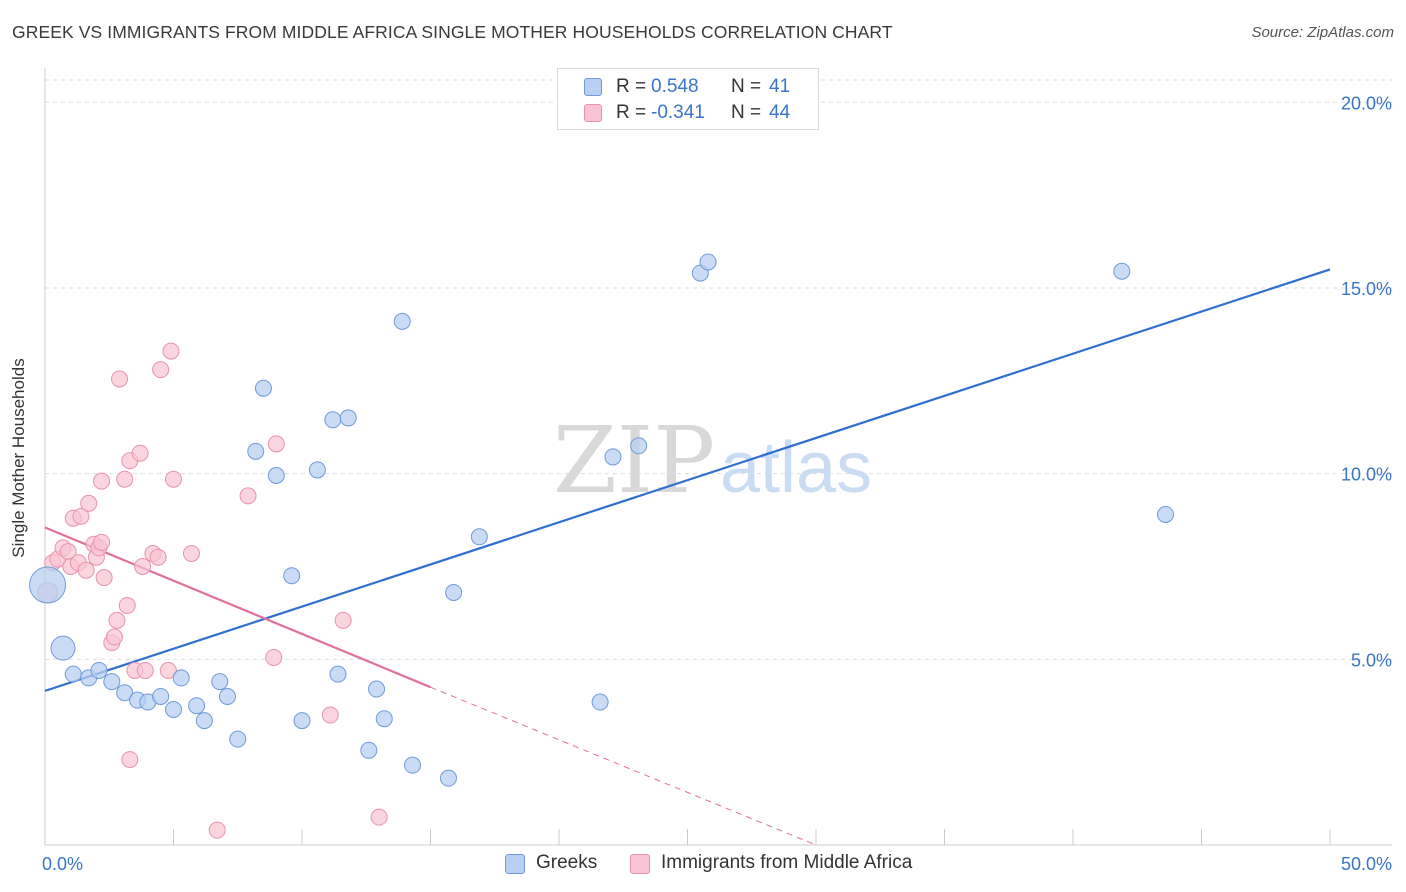 This screenshot has width=1406, height=892. Describe the element at coordinates (780, 112) in the screenshot. I see `legend-n-value: 44` at that location.